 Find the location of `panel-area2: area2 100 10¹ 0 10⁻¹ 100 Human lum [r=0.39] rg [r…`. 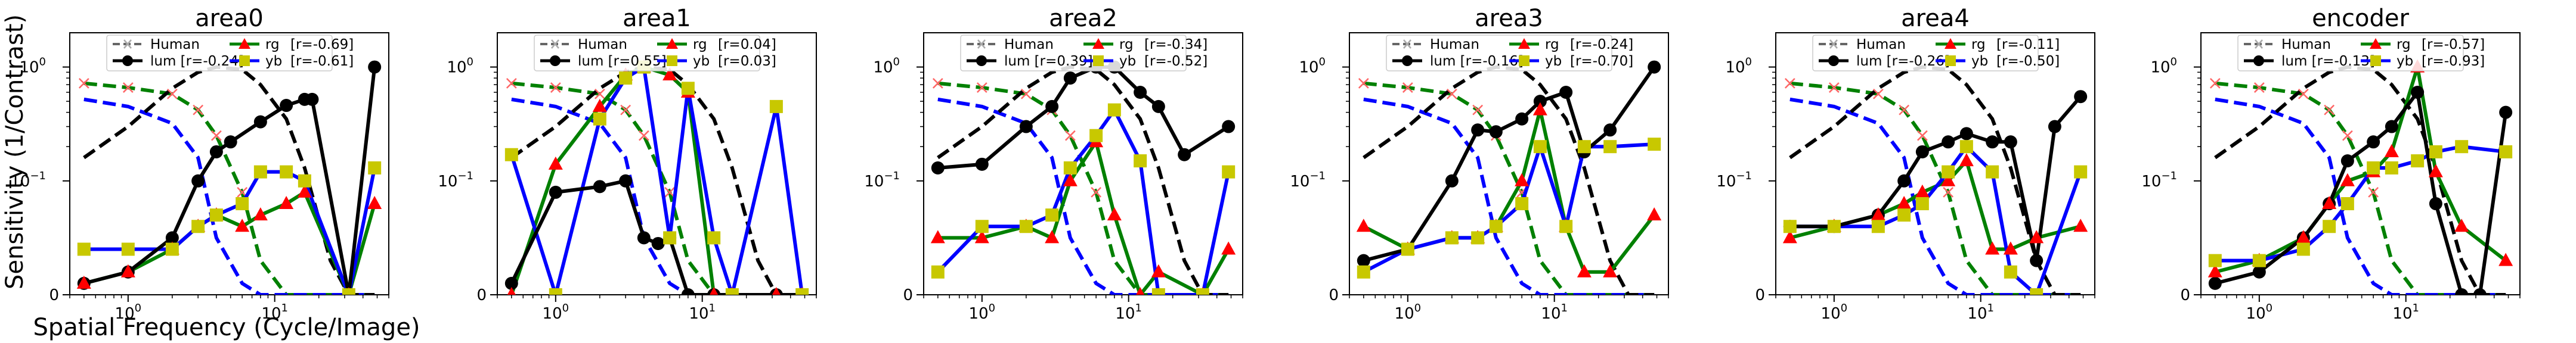

panel-area2: area2 100 10¹ 0 10⁻¹ 100 Human lum [r=0.39] rg [r… is located at coordinates (1054, 164).